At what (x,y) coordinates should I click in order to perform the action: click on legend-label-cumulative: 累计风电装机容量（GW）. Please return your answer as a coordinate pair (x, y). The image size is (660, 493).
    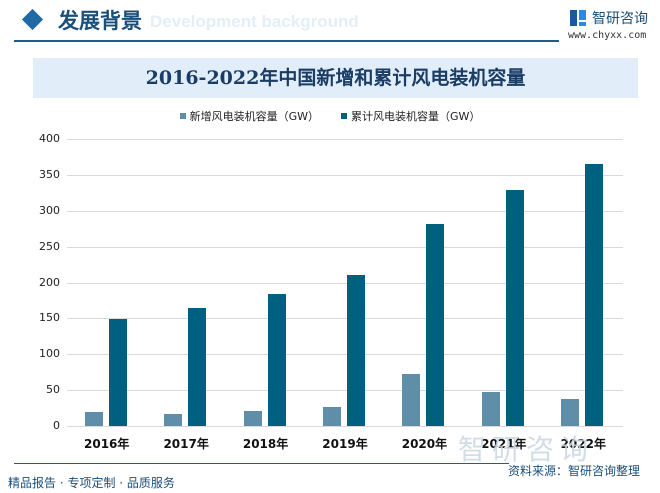
    Looking at the image, I should click on (416, 116).